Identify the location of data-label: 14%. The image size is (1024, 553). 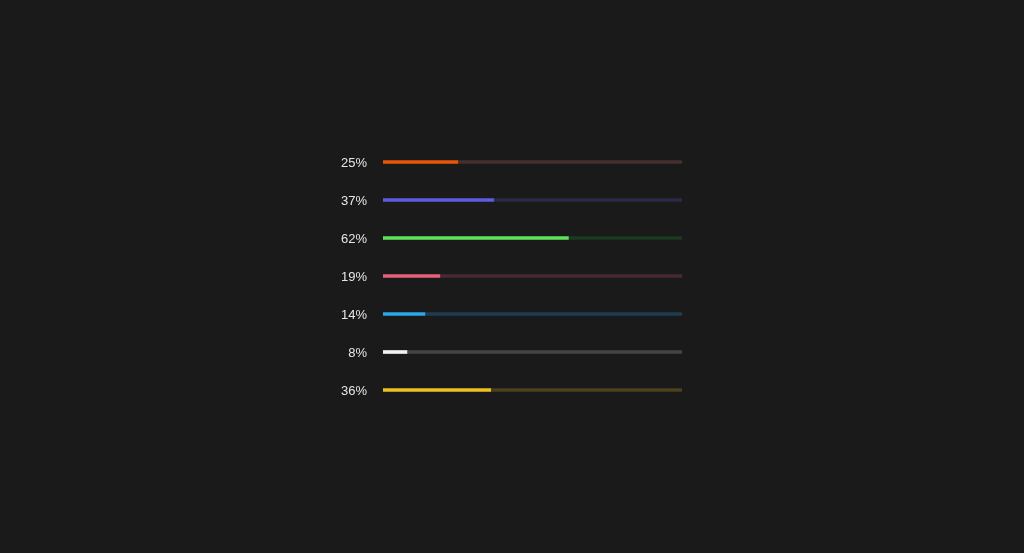
(354, 314).